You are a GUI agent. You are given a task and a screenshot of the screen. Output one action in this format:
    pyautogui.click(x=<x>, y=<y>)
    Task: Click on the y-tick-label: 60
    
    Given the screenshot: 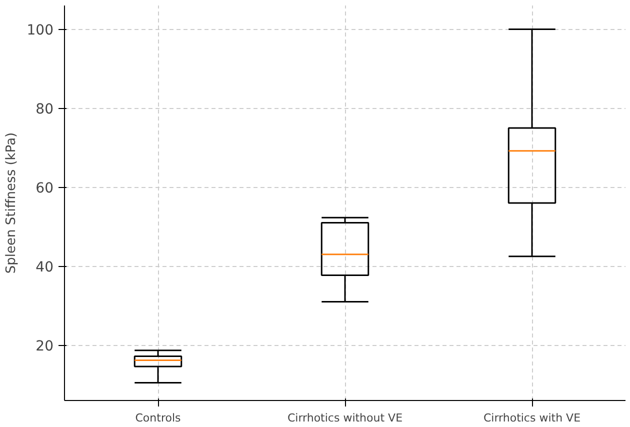 What is the action you would take?
    pyautogui.click(x=45, y=188)
    